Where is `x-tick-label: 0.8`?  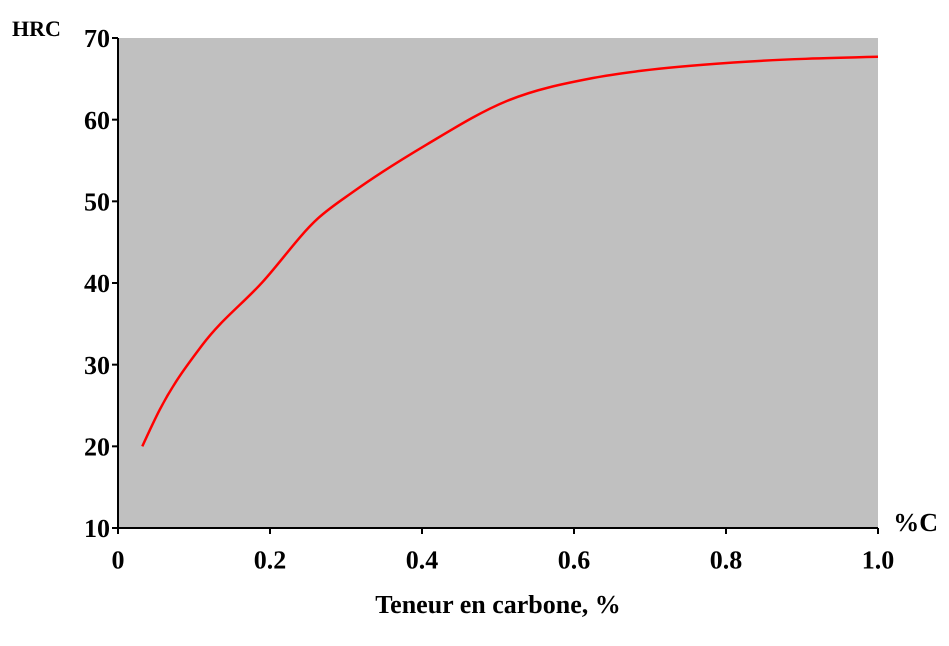
x-tick-label: 0.8 is located at coordinates (726, 559).